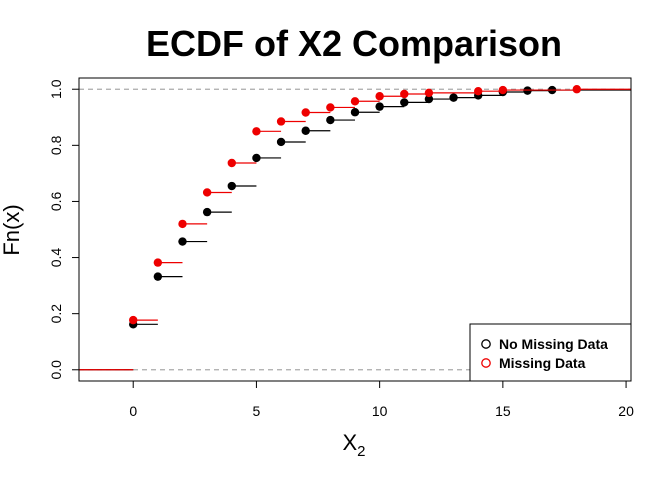  What do you see at coordinates (56, 89) in the screenshot?
I see `y-tick-label: 1.0` at bounding box center [56, 89].